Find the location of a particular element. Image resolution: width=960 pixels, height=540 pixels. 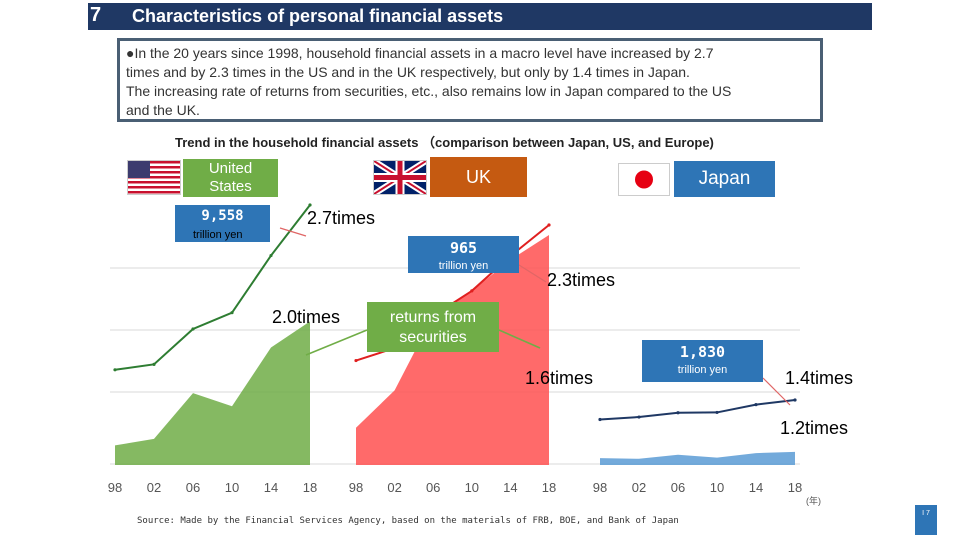

uk-value: 965 is located at coordinates (463, 248).